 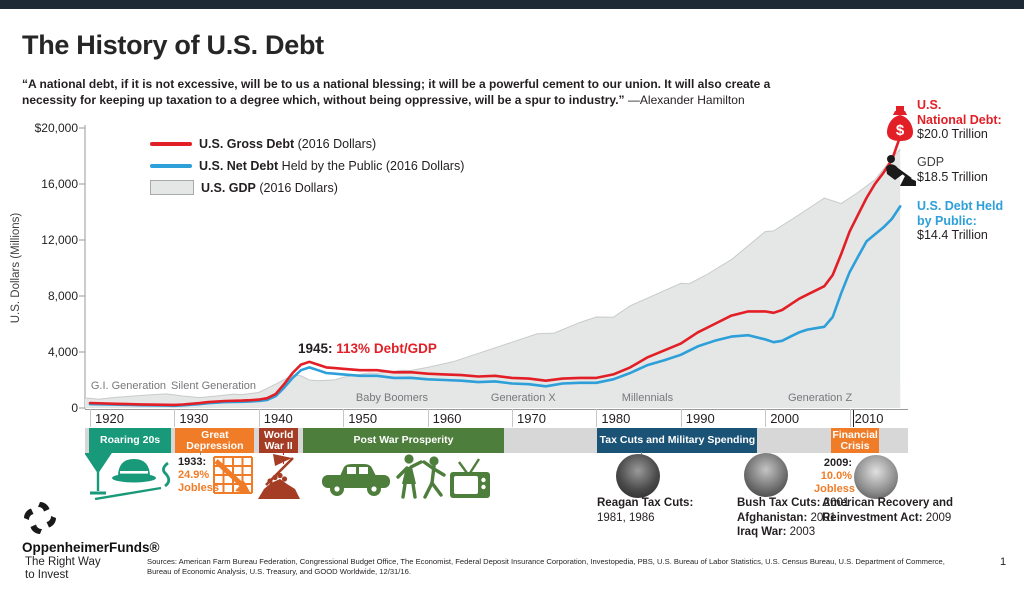 What do you see at coordinates (700, 418) in the screenshot?
I see `decade-label: 1990` at bounding box center [700, 418].